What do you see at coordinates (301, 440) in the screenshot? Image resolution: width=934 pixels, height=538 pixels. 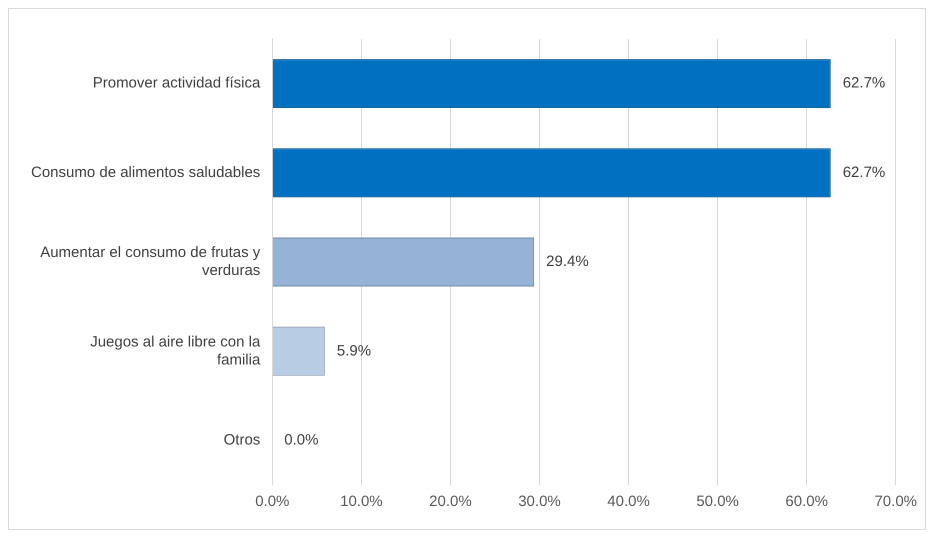 I see `data-label: 0.0%` at bounding box center [301, 440].